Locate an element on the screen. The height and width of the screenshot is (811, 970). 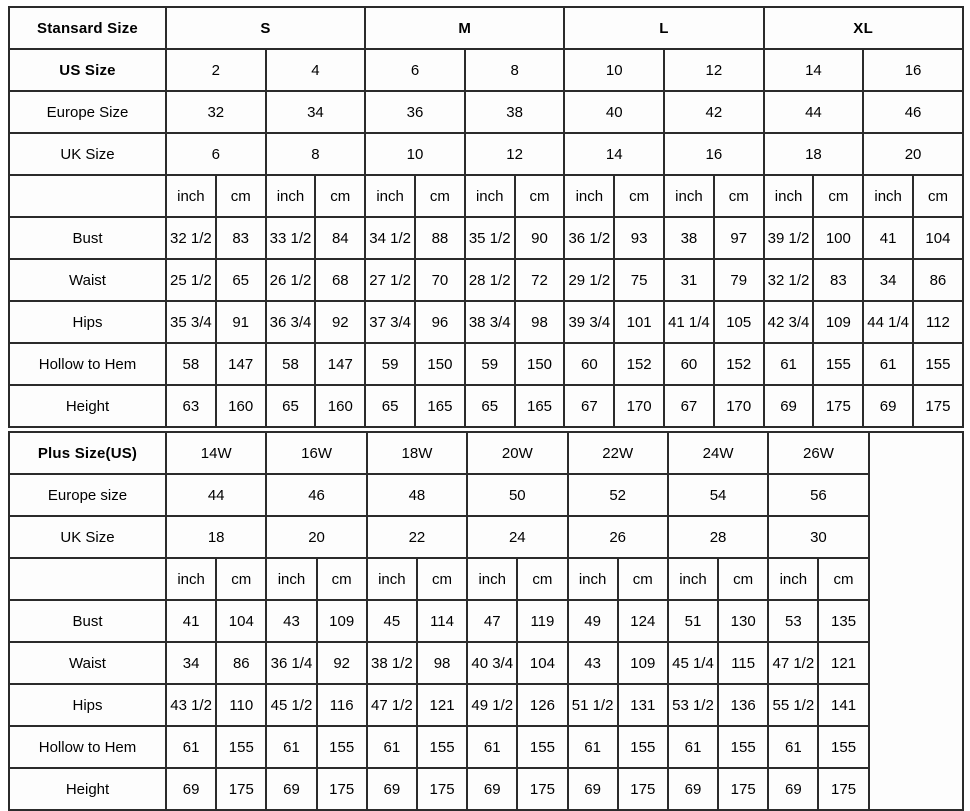
cell-height-cm-5: 170 is located at coordinates (738, 406).